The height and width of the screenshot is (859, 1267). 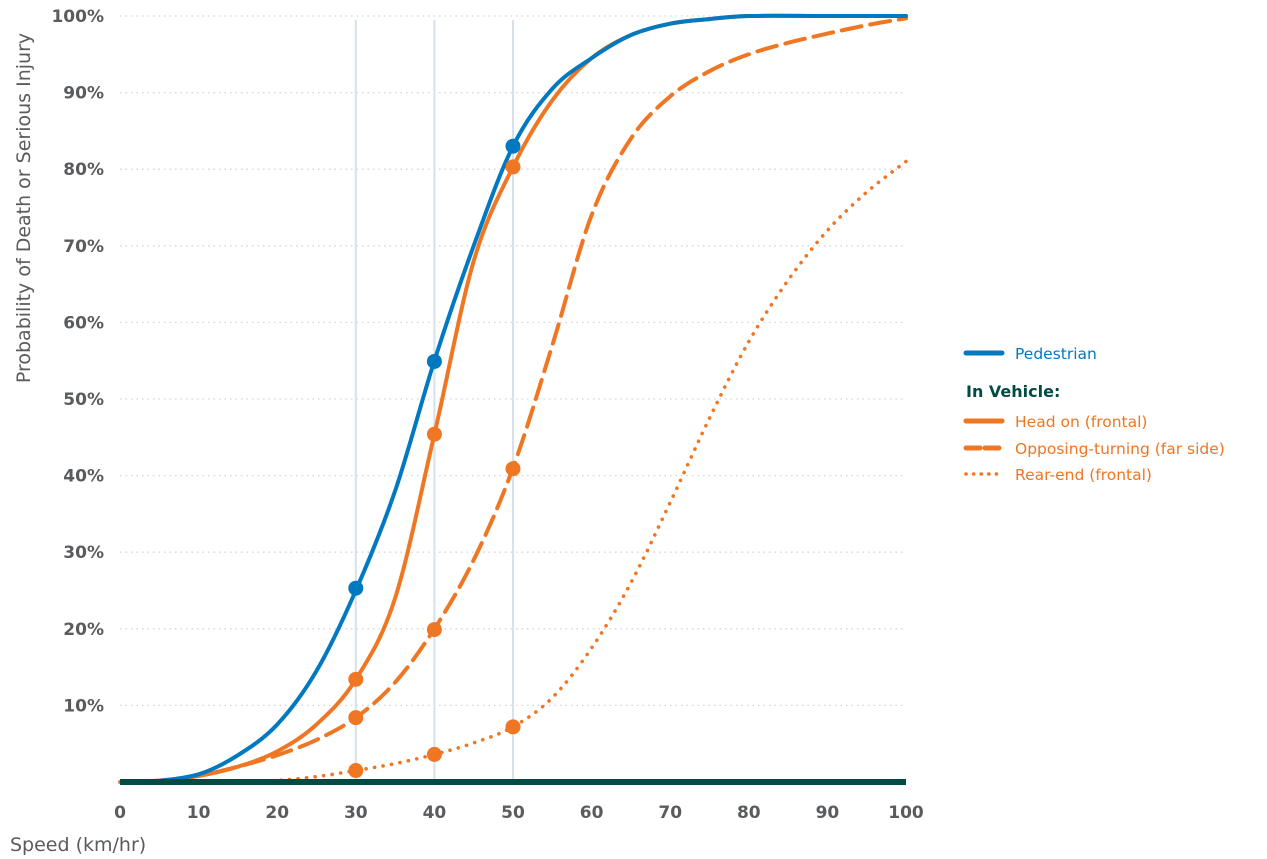 I want to click on legend-label: Rear-end (frontal), so click(x=1083, y=475).